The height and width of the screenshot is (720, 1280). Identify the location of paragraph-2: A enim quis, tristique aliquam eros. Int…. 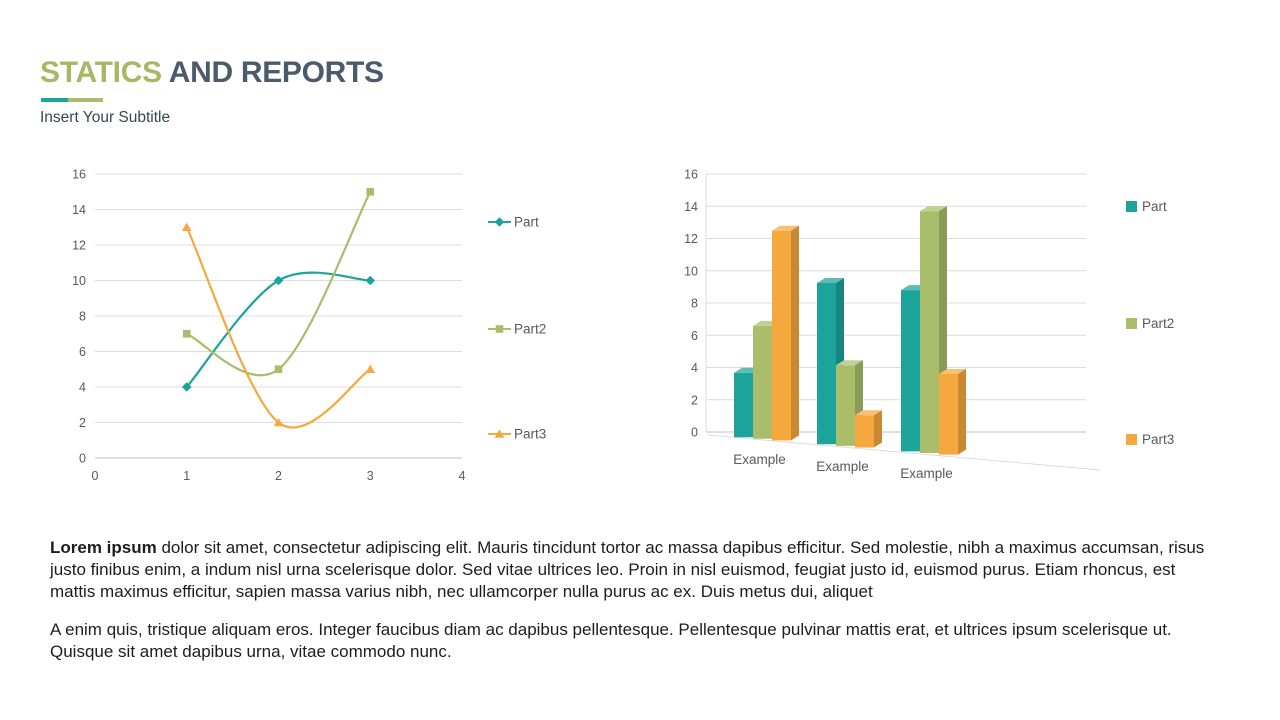
(611, 640).